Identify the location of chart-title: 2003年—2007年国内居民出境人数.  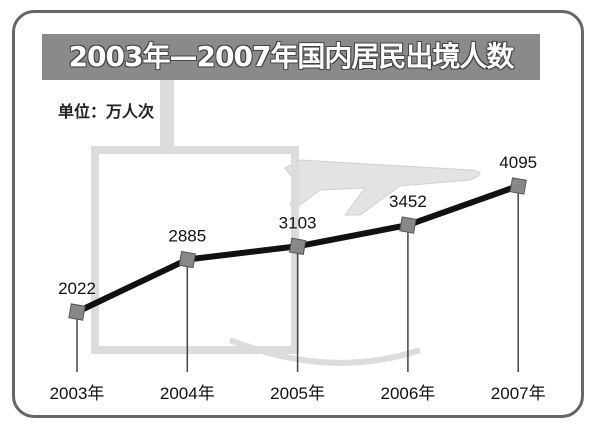
(291, 57).